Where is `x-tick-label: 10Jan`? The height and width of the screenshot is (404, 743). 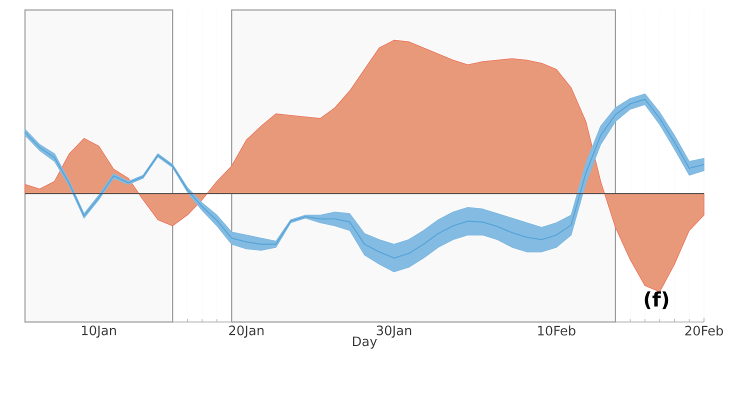 x-tick-label: 10Jan is located at coordinates (99, 332).